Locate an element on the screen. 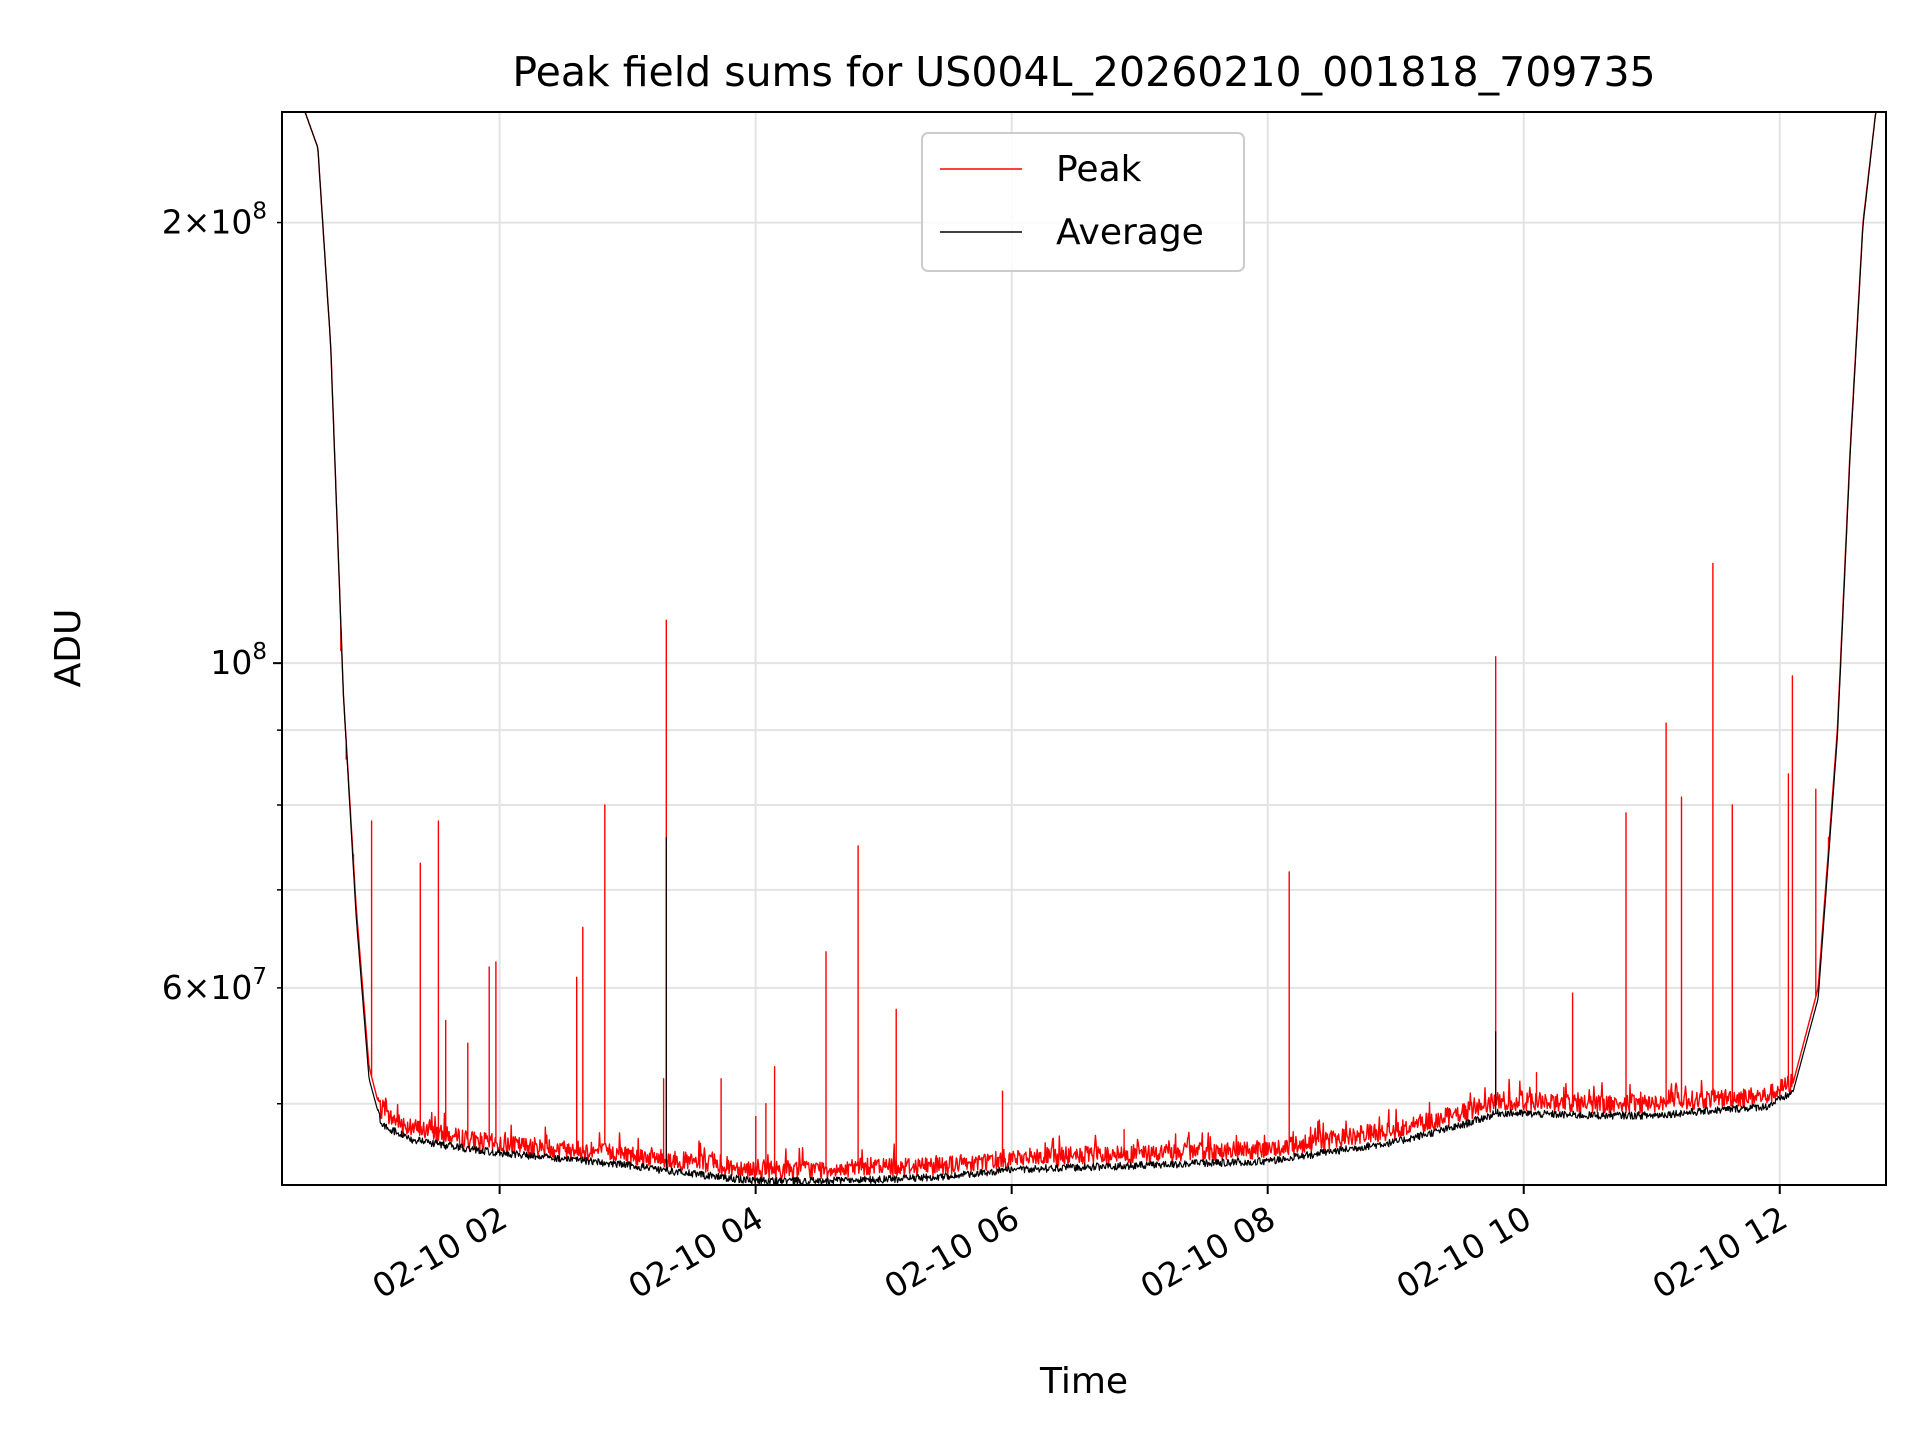 The image size is (1920, 1440). legend: Peak Average is located at coordinates (1083, 202).